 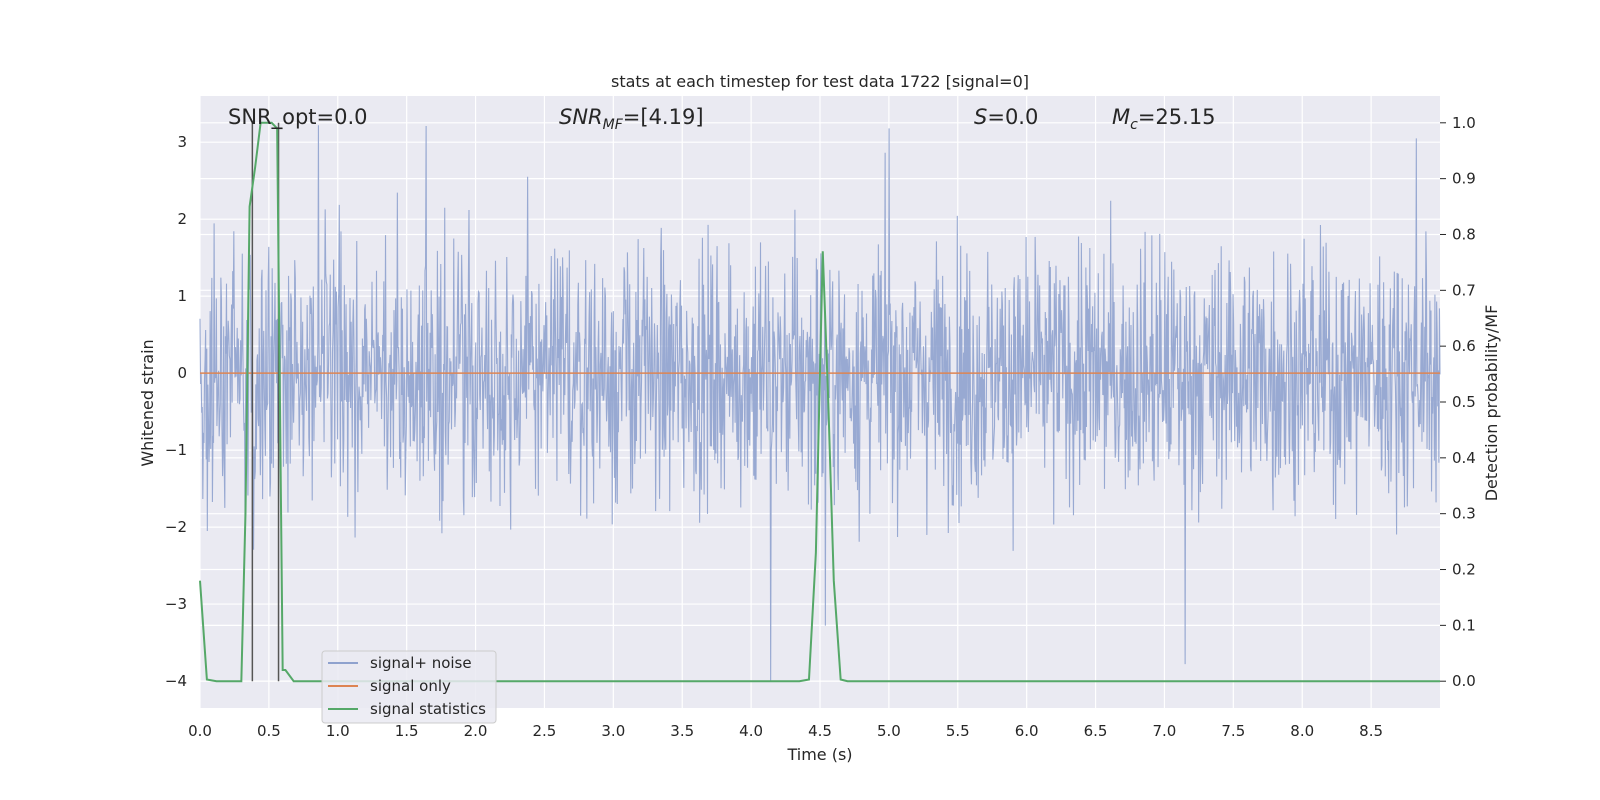 I want to click on x-tick-label: 3.5, so click(x=682, y=731).